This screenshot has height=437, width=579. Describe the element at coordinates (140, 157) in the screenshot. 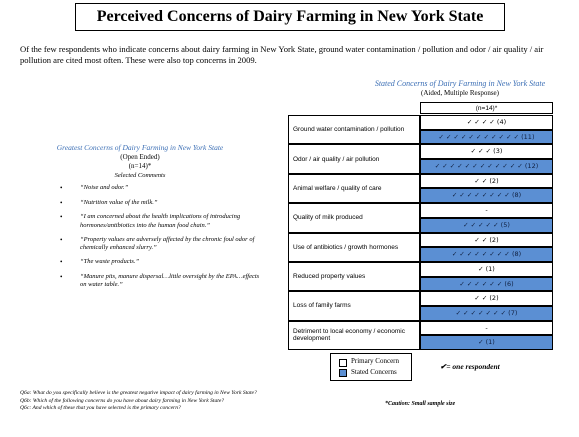

I see `left-sub: (Open Ended)` at that location.